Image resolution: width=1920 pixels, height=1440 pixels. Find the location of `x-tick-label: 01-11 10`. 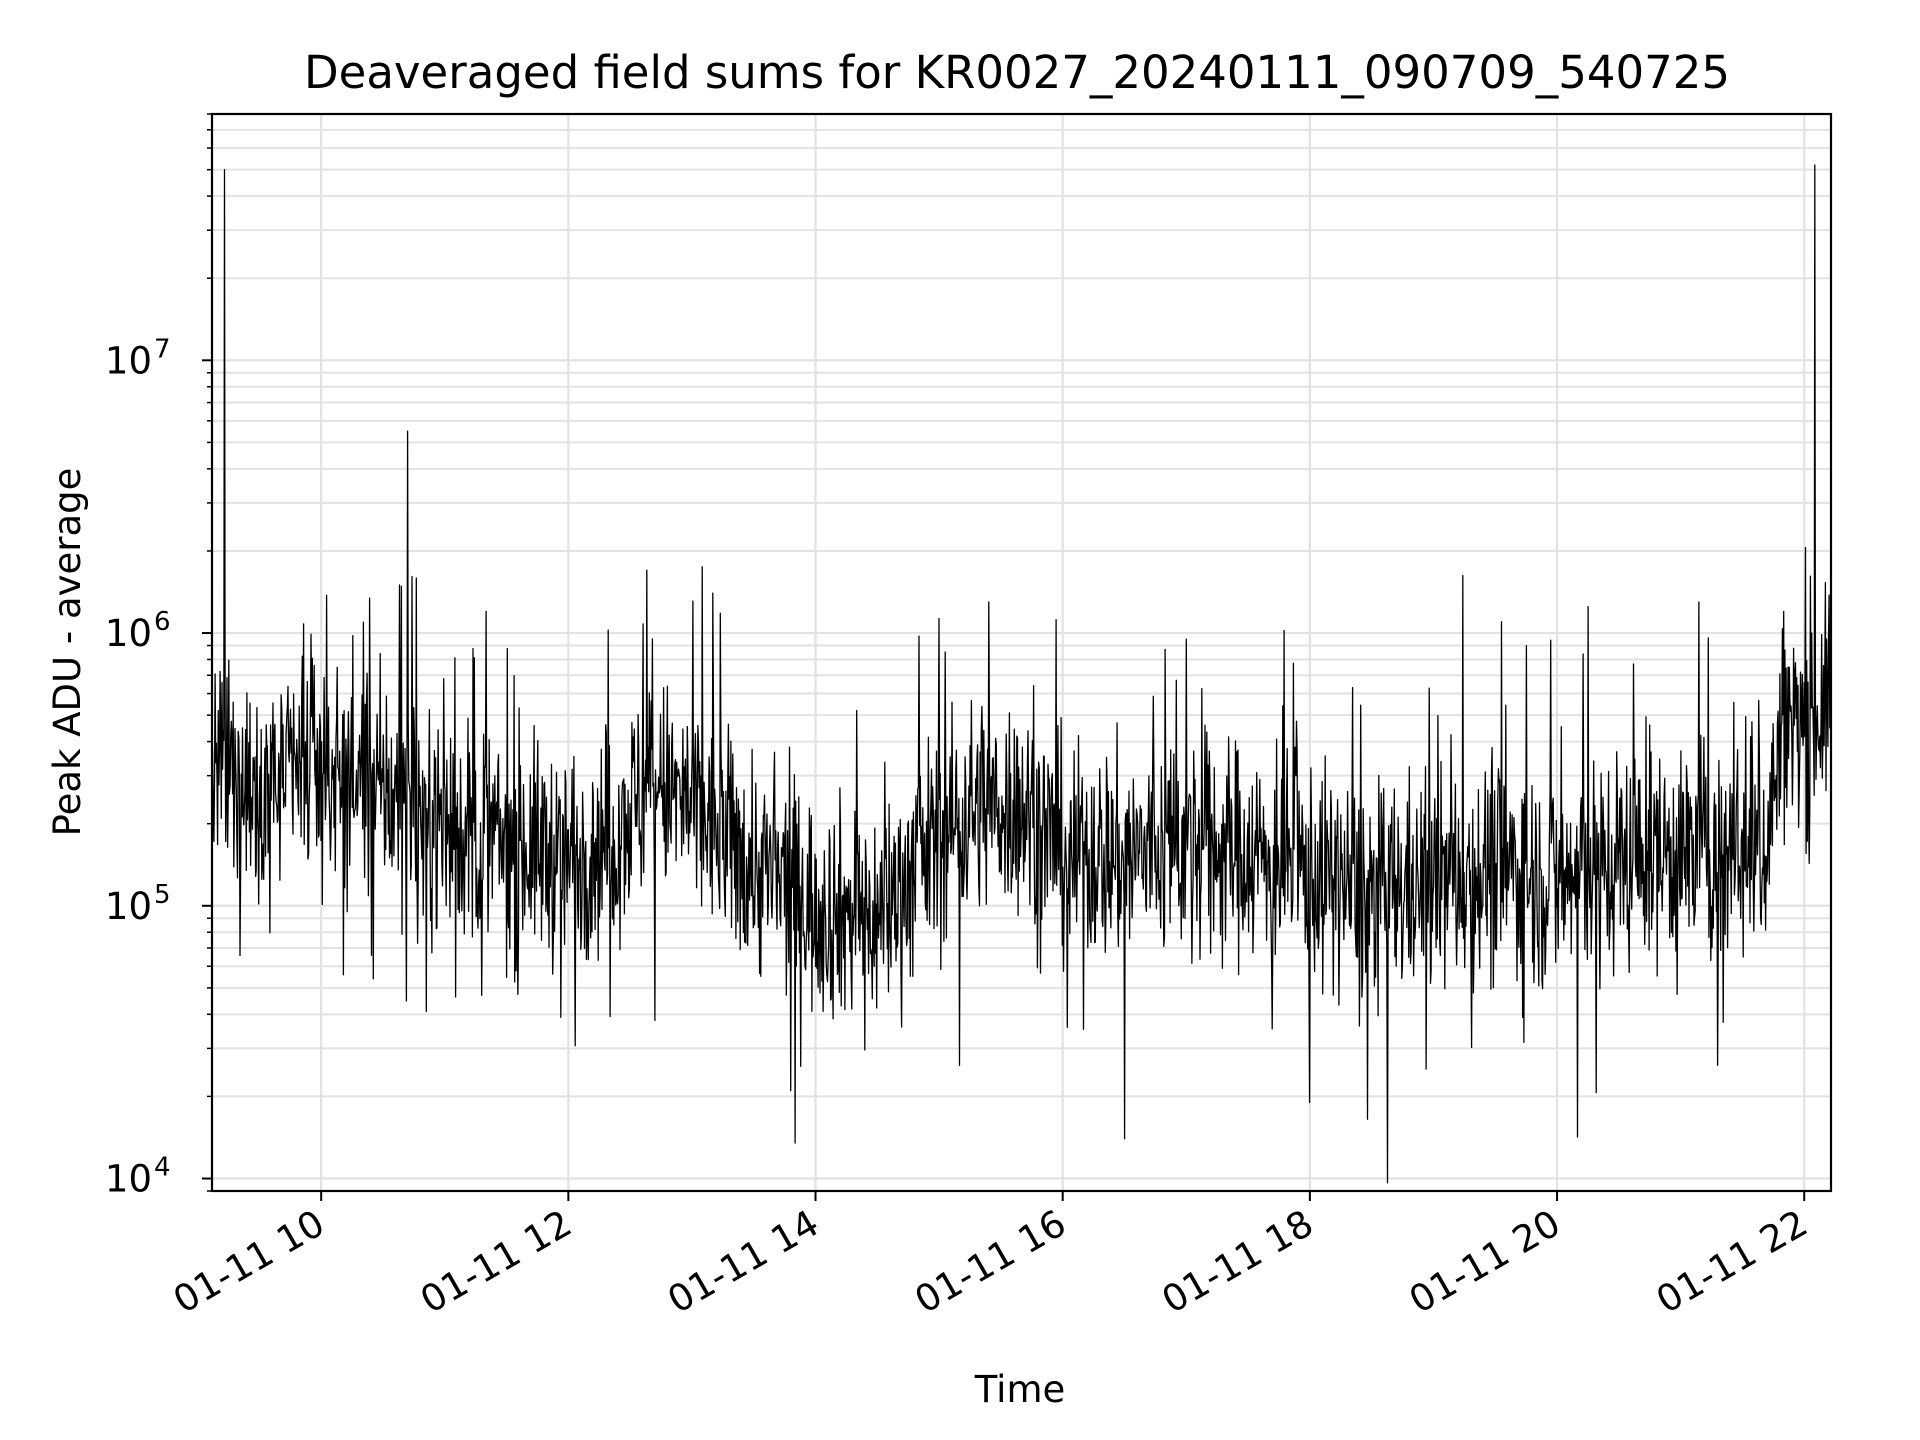

x-tick-label: 01-11 10 is located at coordinates (249, 1262).